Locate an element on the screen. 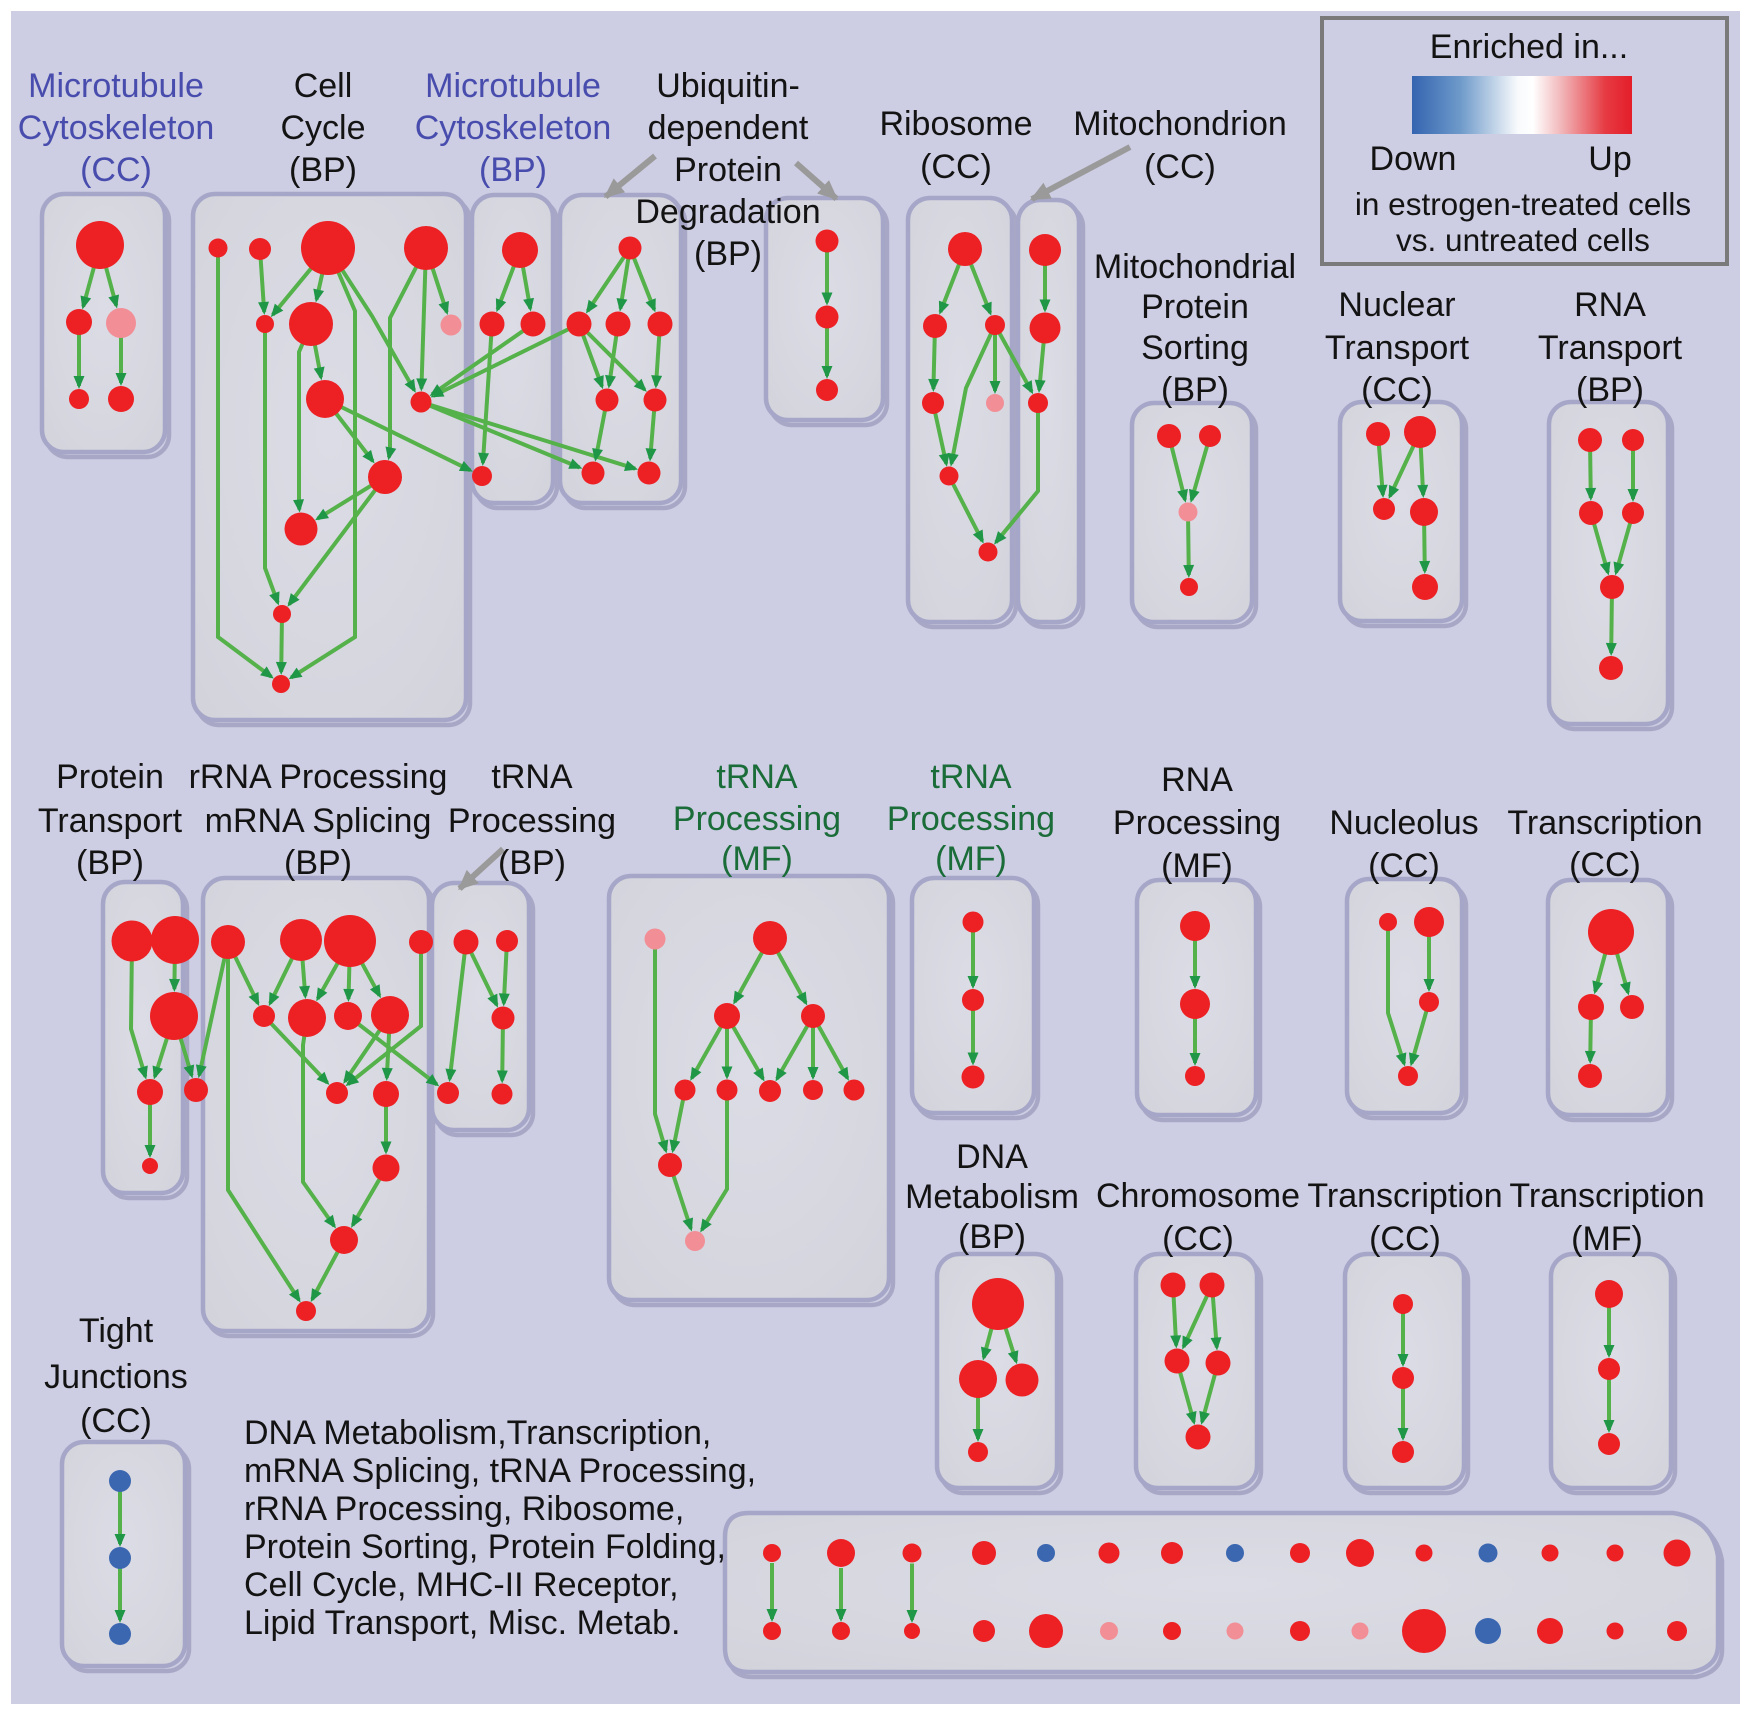  svg-text: dependent is located at coordinates (728, 128).